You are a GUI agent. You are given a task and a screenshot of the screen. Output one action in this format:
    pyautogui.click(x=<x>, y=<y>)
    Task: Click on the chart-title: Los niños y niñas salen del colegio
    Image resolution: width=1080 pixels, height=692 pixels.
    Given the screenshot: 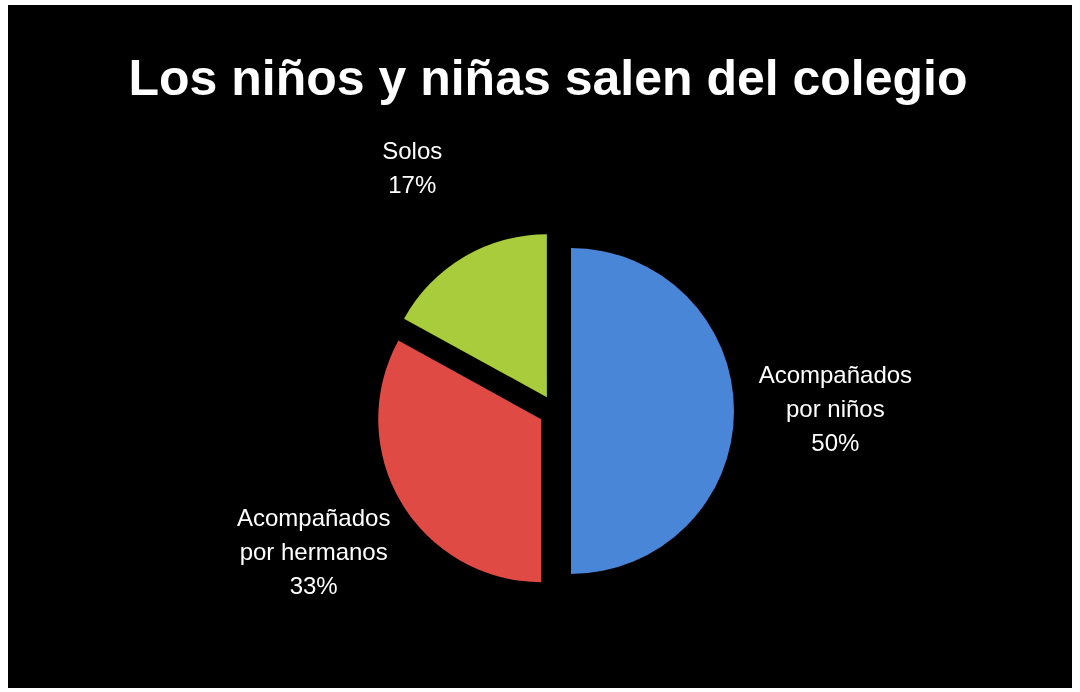 What is the action you would take?
    pyautogui.click(x=548, y=78)
    